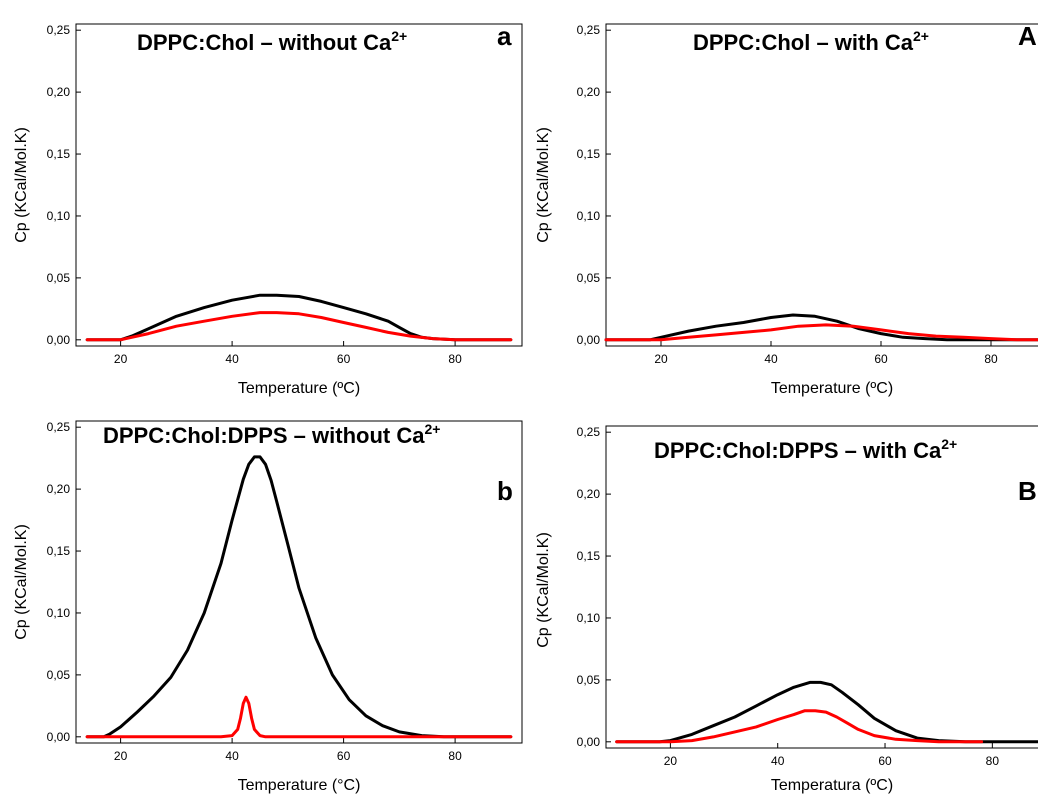 The image size is (1038, 798). What do you see at coordinates (803, 42) in the screenshot?
I see `panel-title-text: DPPC:Chol – with Ca` at bounding box center [803, 42].